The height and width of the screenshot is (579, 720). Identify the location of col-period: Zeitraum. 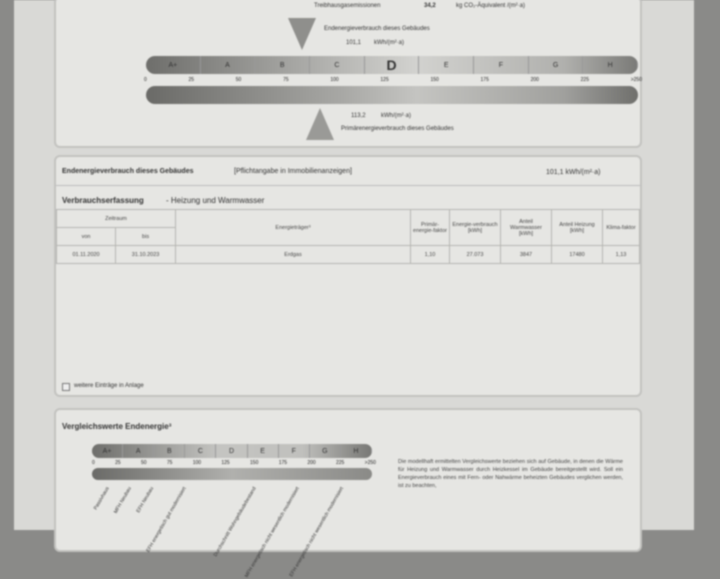
(116, 218).